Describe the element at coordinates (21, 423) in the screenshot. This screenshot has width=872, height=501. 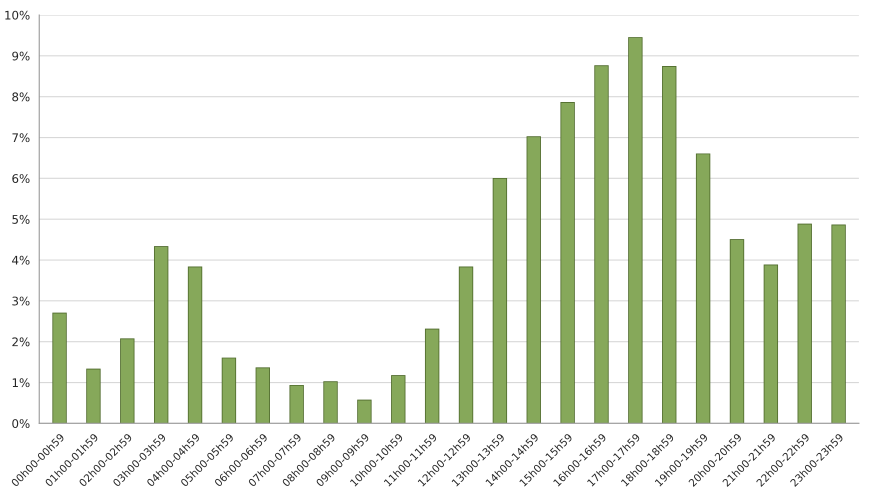
I see `y-tick-label: 0%` at that location.